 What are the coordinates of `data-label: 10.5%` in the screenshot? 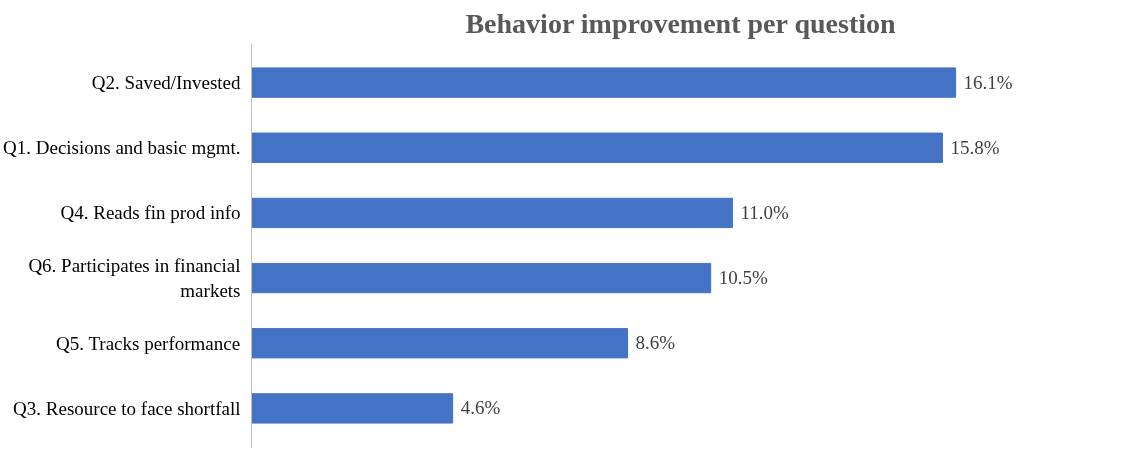 It's located at (743, 278).